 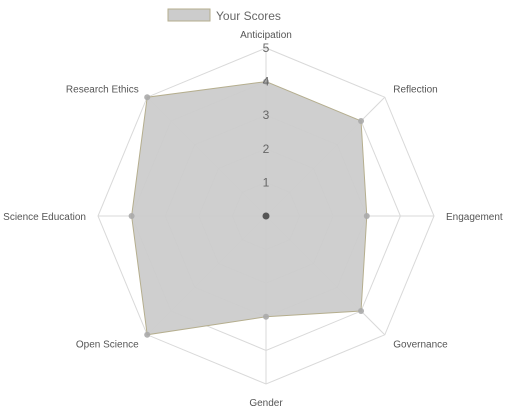 I want to click on axis-label-6: Science Education, so click(x=44, y=217).